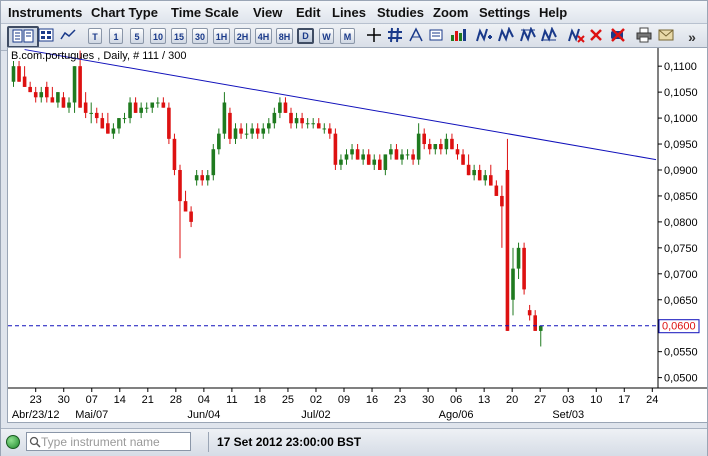  I want to click on cancel-icon, so click(596, 37).